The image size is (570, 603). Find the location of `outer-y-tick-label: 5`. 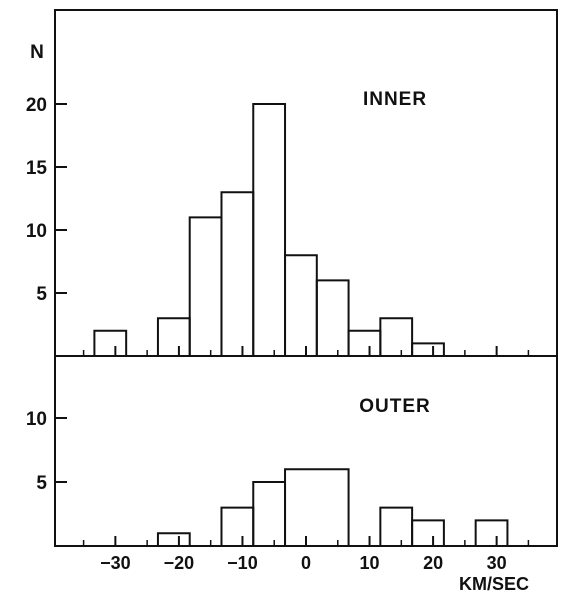

outer-y-tick-label: 5 is located at coordinates (41, 483).